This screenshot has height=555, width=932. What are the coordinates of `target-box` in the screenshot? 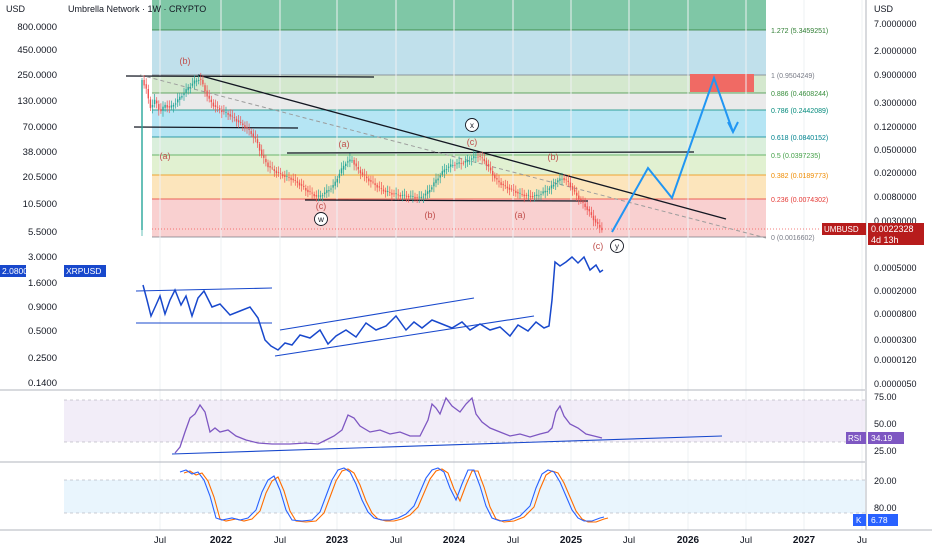 It's located at (722, 83).